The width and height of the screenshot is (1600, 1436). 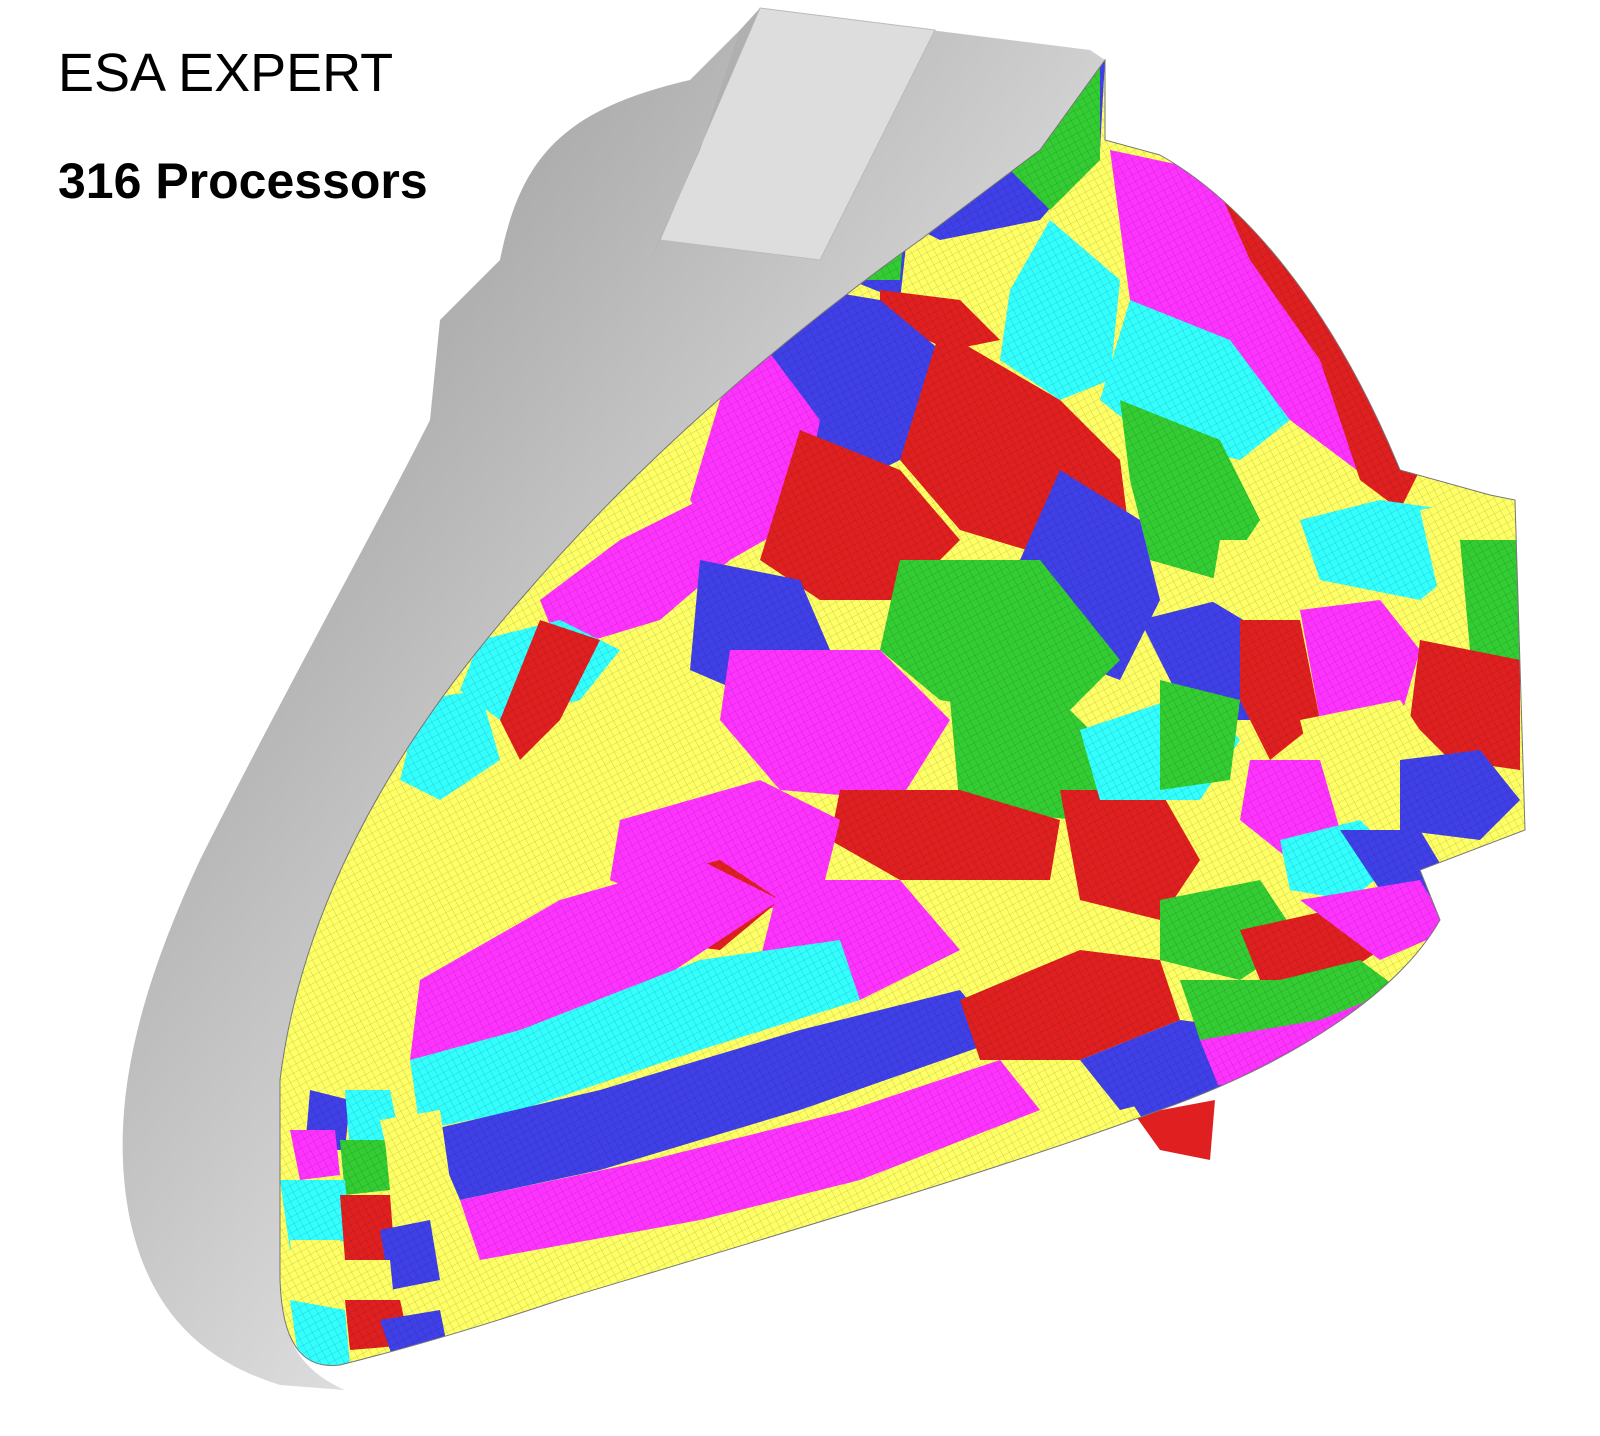 I want to click on page-title: ESA EXPERT, so click(x=226, y=73).